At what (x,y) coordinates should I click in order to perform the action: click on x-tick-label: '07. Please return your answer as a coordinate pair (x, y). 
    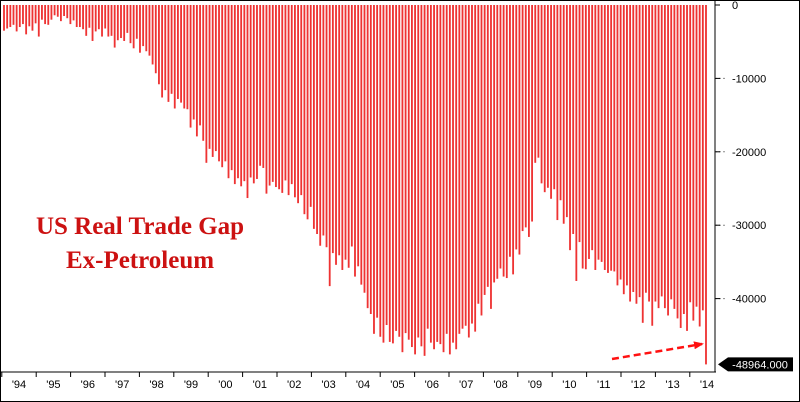
    Looking at the image, I should click on (466, 385).